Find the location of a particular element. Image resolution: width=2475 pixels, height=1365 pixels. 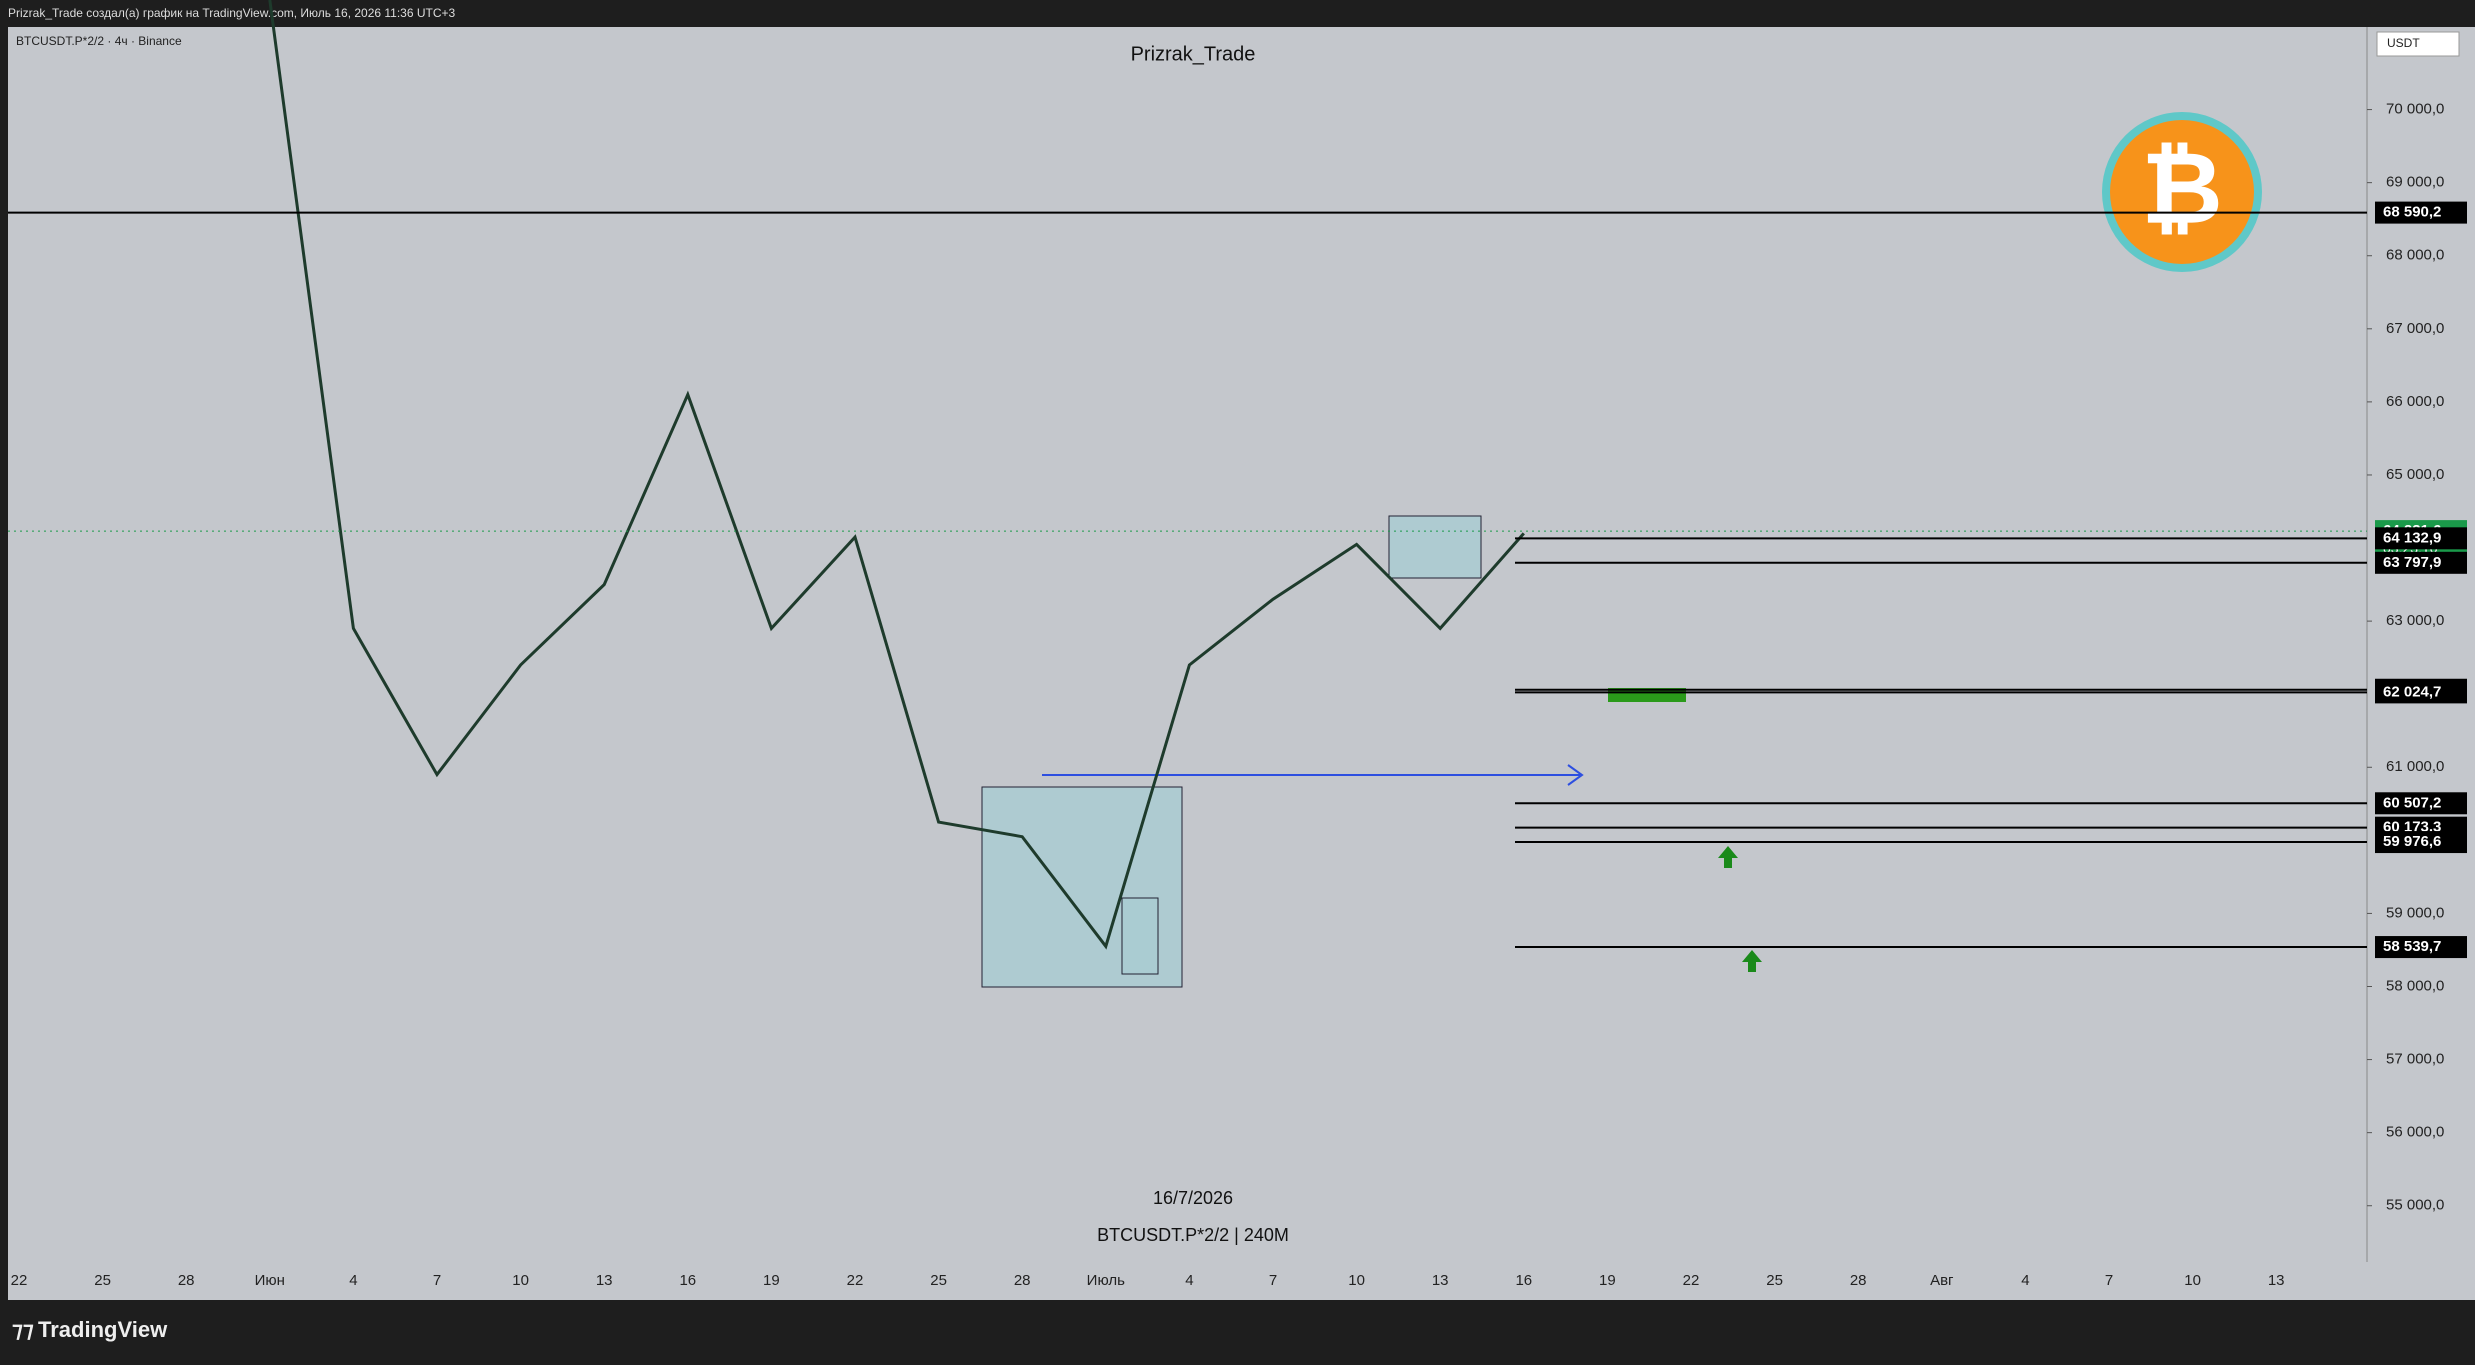

y-tick-label: 57 000,0 is located at coordinates (2415, 1059).